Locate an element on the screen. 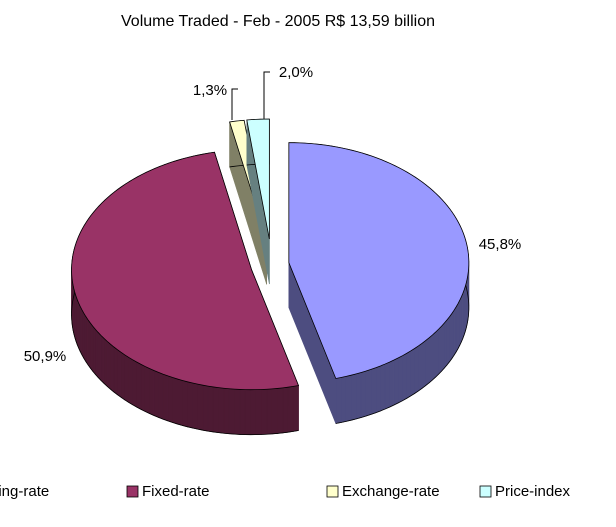 The width and height of the screenshot is (616, 527). data-label: 50,9% is located at coordinates (45, 356).